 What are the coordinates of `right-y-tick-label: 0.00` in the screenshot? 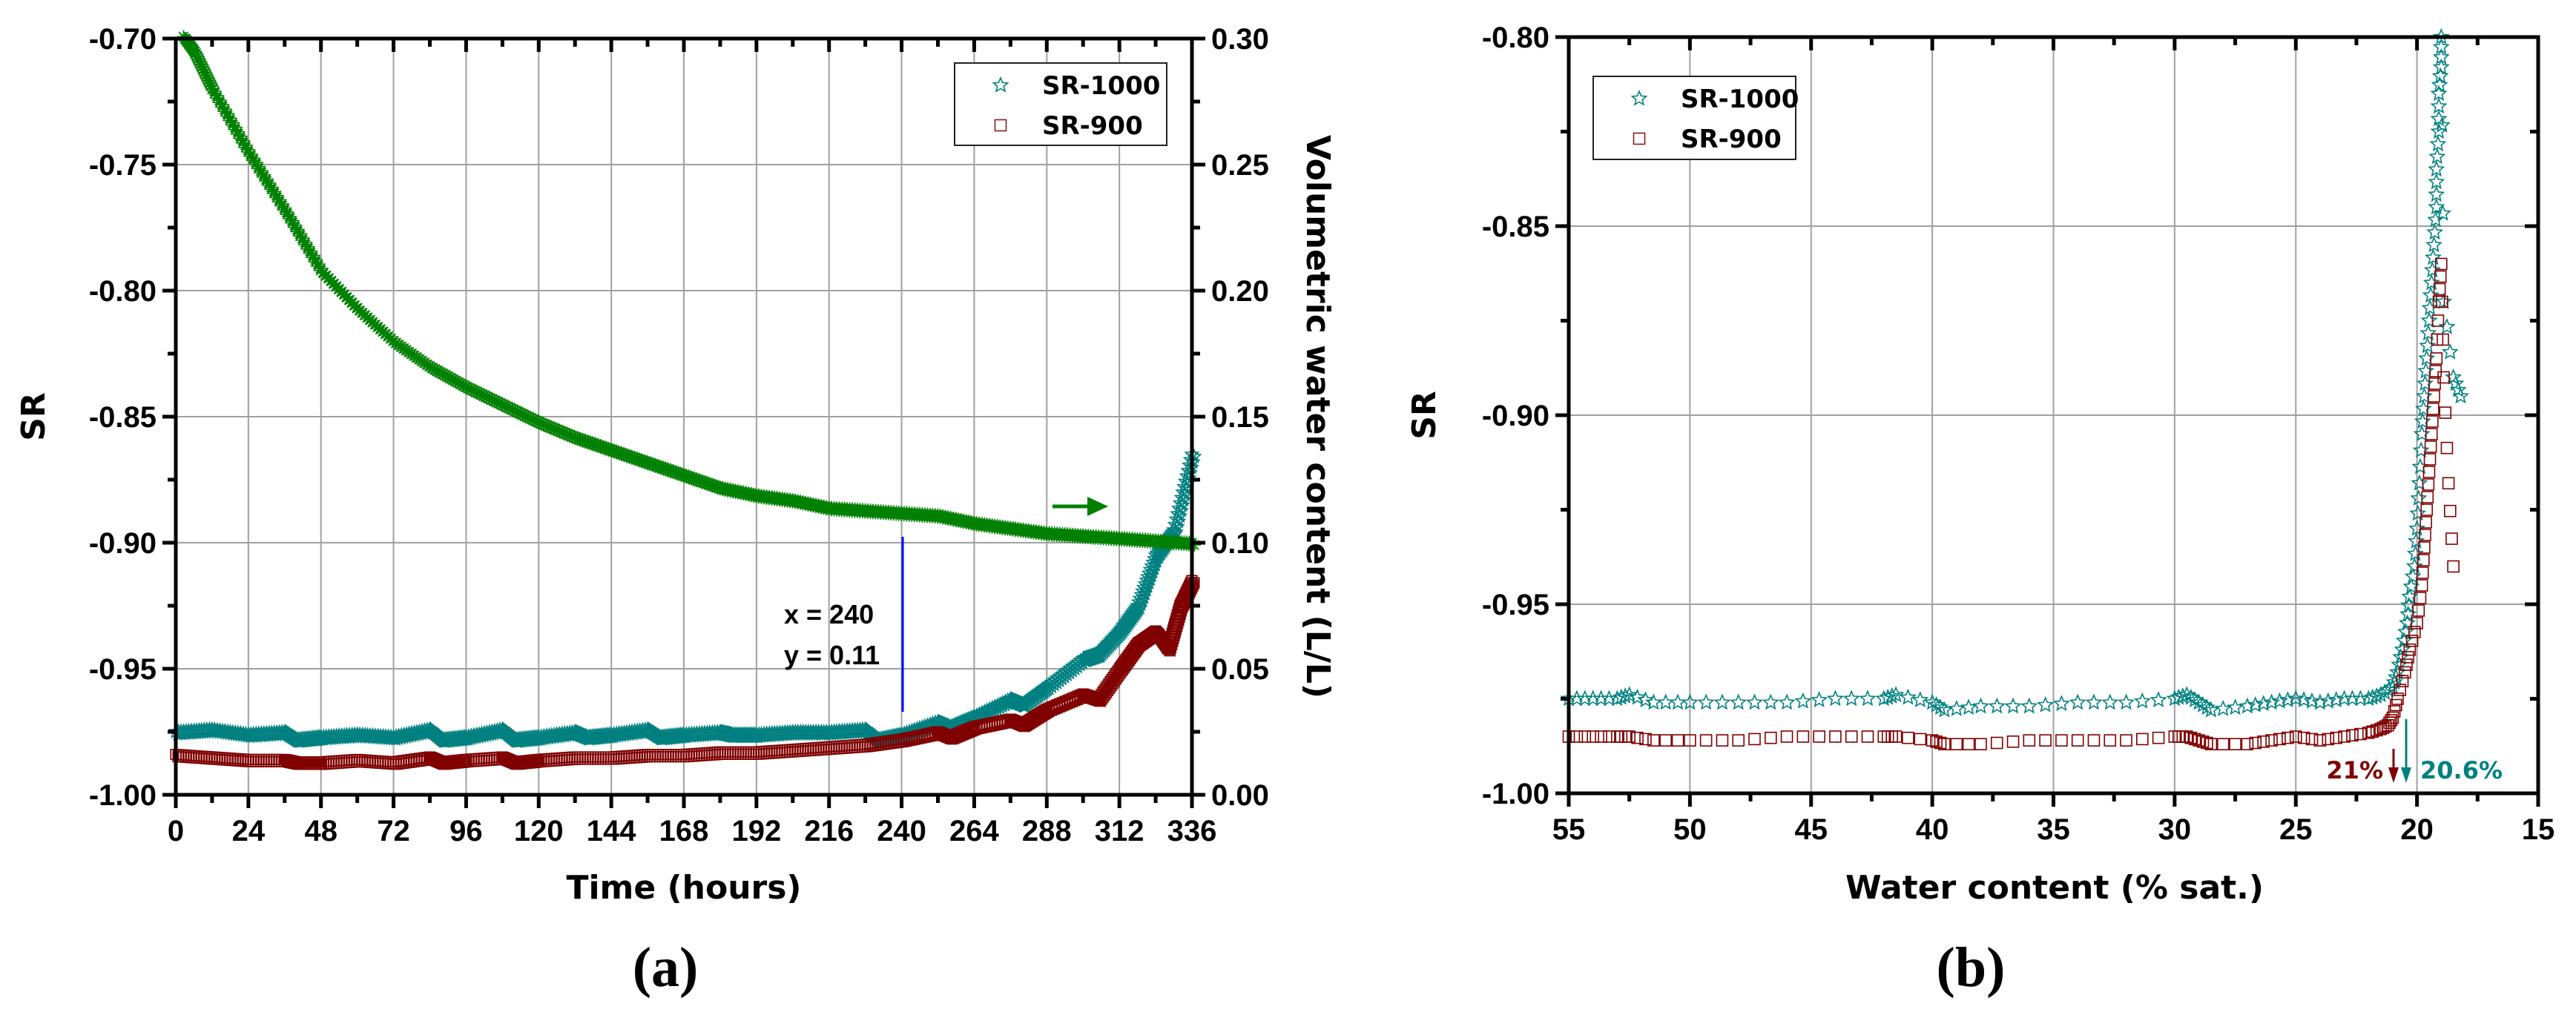 It's located at (1240, 795).